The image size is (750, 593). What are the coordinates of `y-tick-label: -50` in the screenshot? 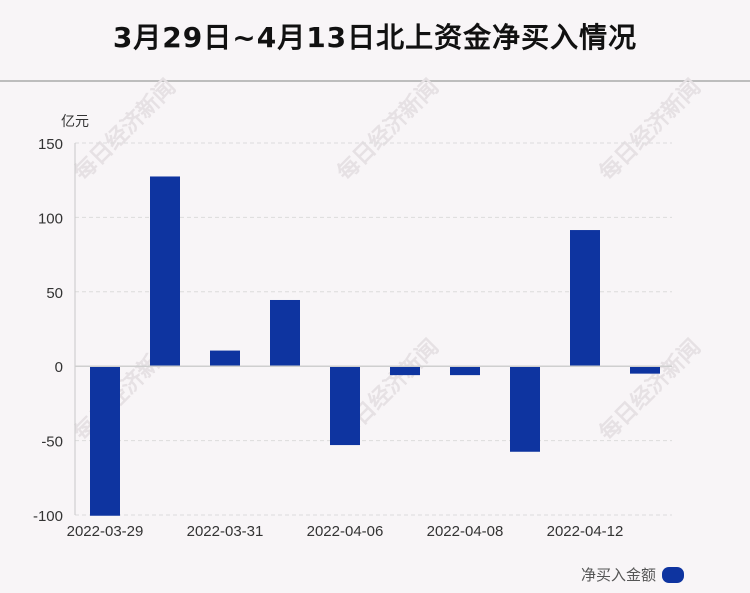 It's located at (52, 442).